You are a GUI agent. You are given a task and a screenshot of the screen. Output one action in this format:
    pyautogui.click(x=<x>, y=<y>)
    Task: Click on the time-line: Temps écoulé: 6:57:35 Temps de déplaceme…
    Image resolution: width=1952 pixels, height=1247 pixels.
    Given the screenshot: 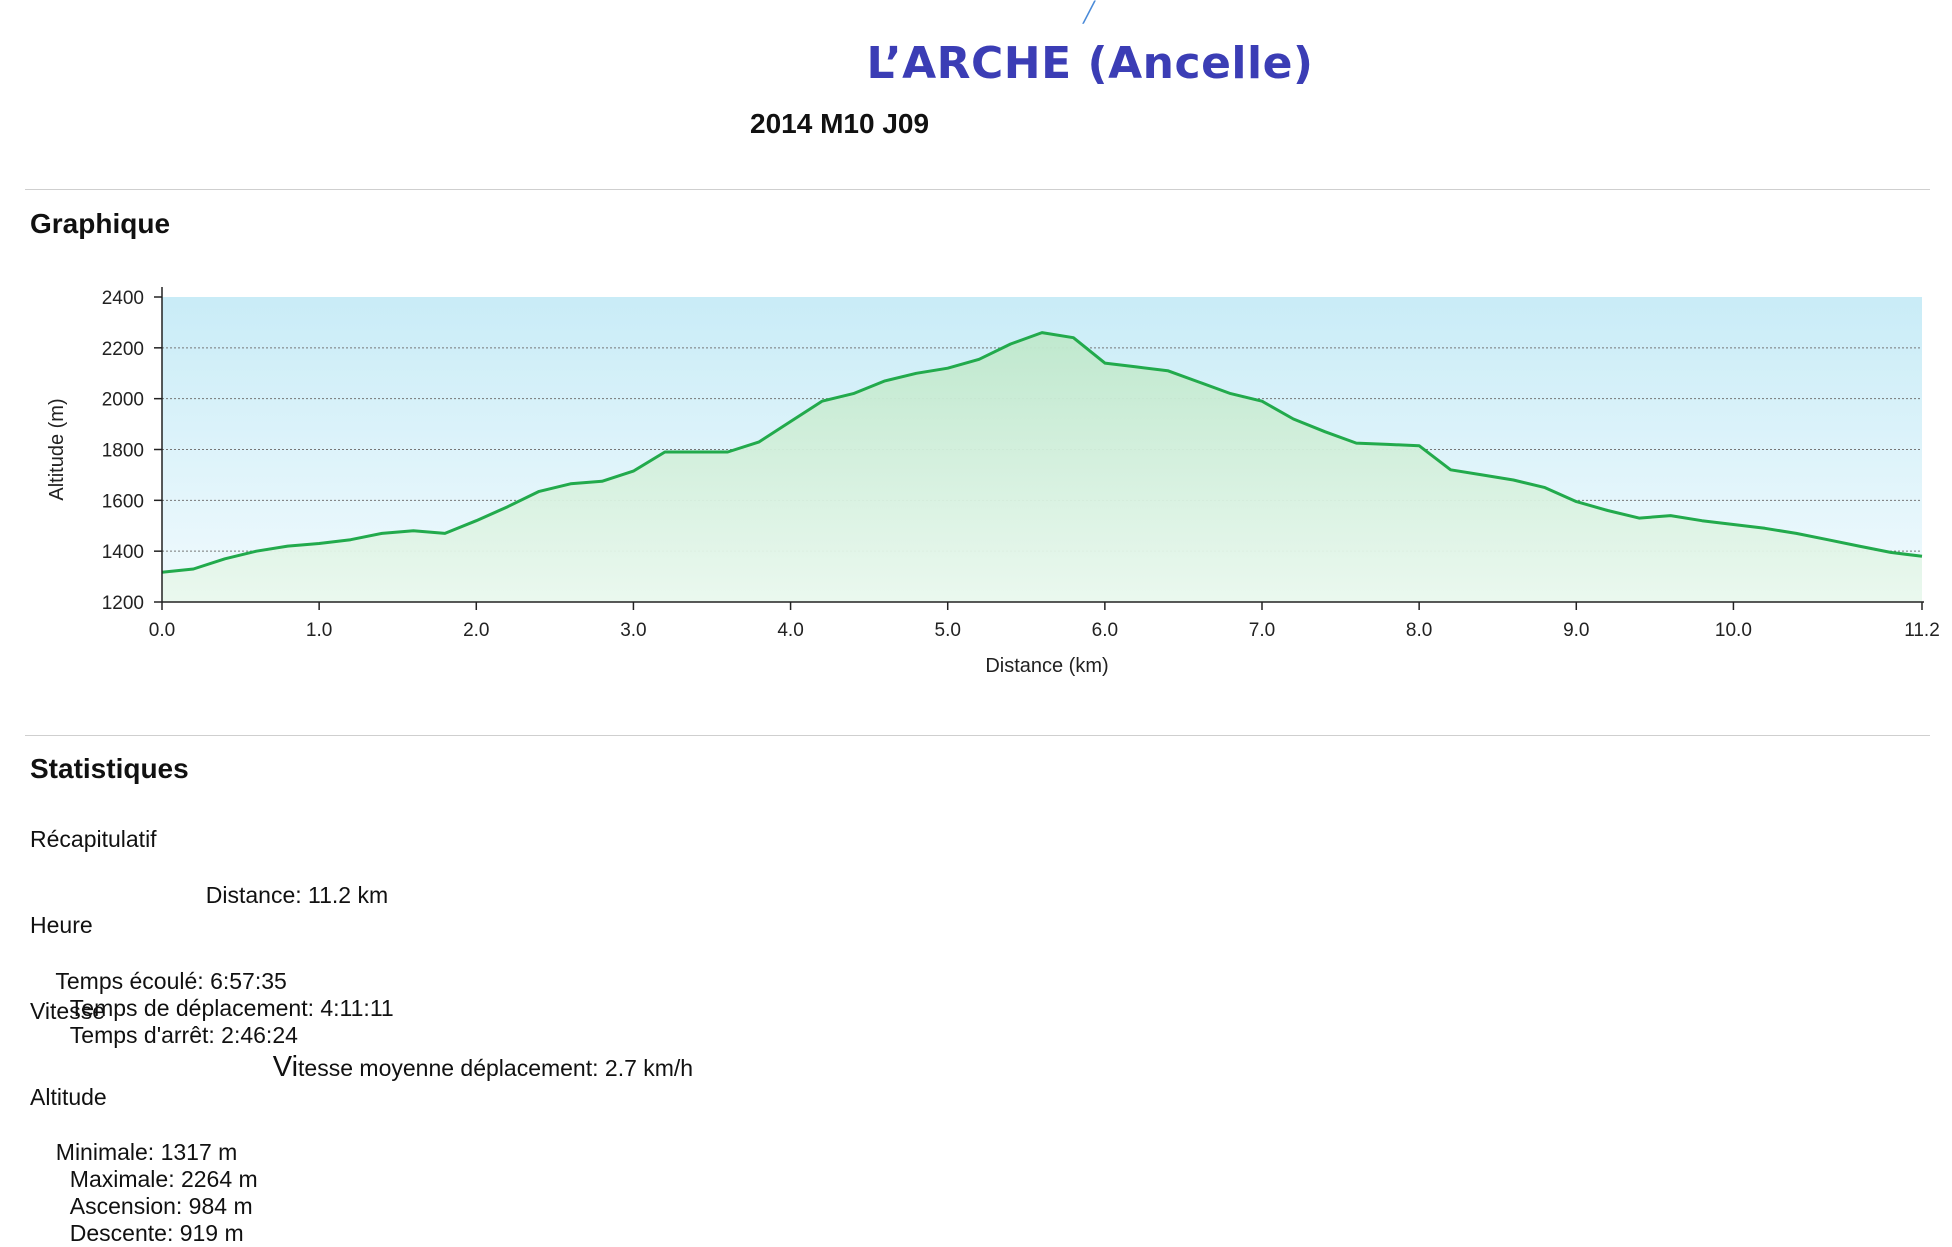 What is the action you would take?
    pyautogui.click(x=218, y=995)
    